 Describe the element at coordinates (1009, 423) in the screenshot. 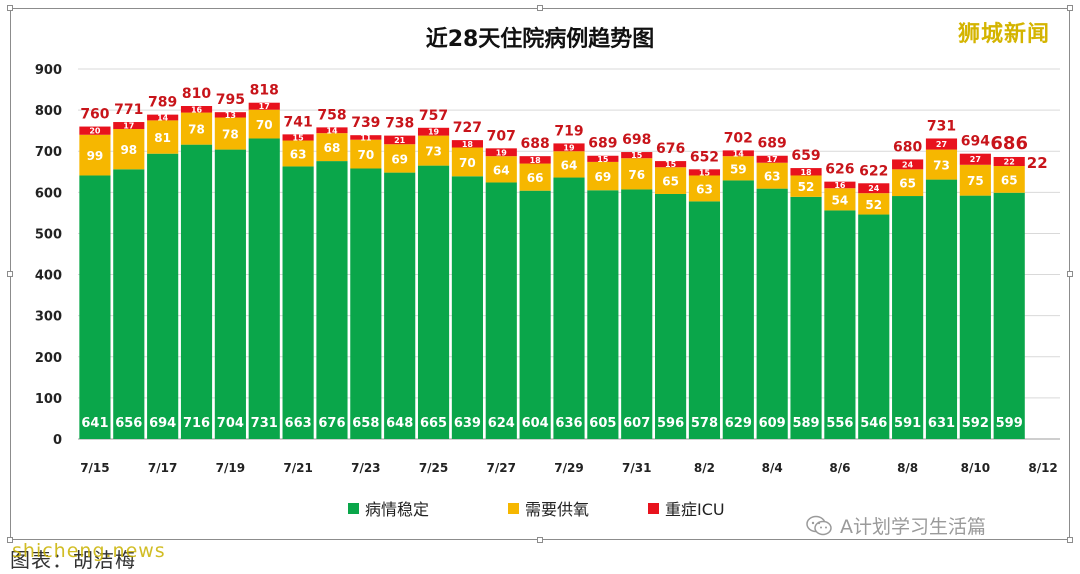

I see `data-label-stable: 599` at that location.